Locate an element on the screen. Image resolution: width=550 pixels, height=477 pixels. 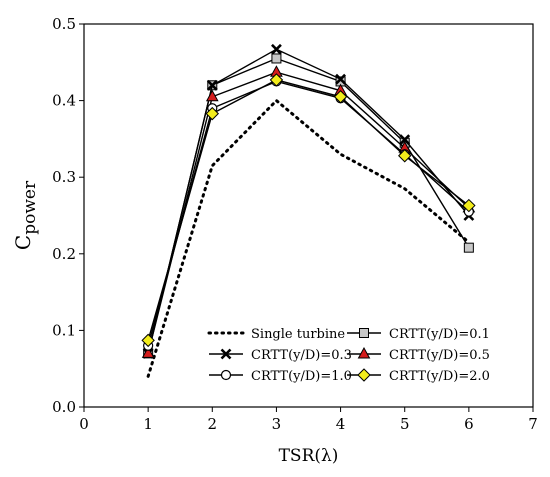
legend-label: CRTT(y/D)=1.0 is located at coordinates (301, 376).